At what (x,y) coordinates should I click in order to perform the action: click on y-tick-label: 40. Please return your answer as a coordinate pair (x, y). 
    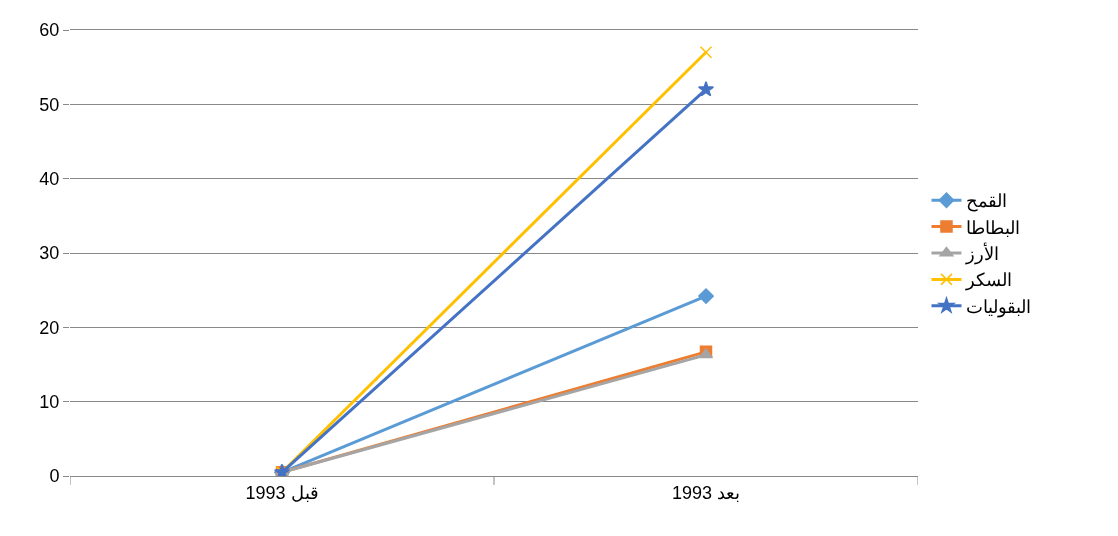
    Looking at the image, I should click on (49, 178).